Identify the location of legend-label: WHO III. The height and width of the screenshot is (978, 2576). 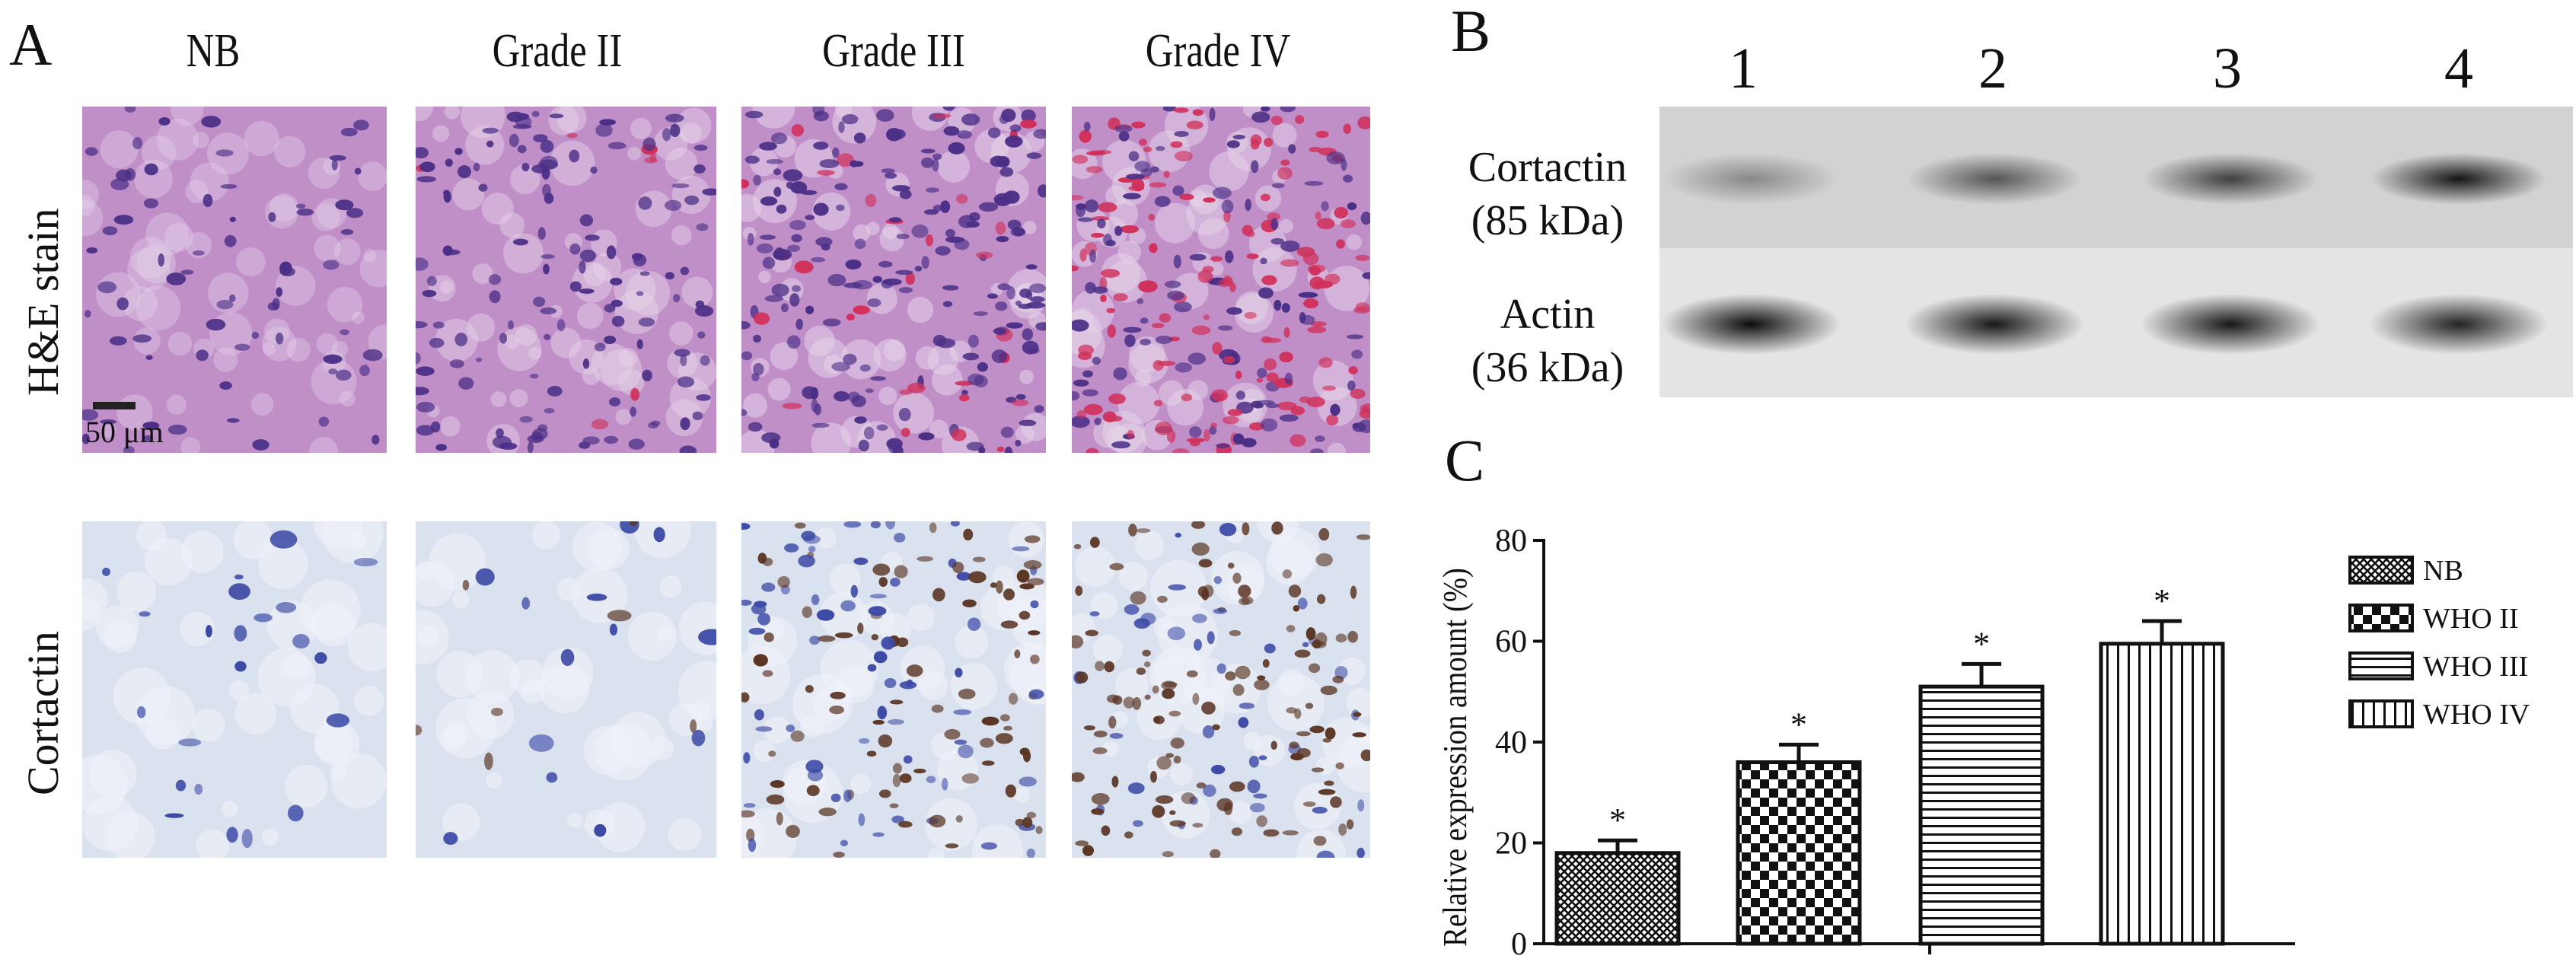
(2476, 667).